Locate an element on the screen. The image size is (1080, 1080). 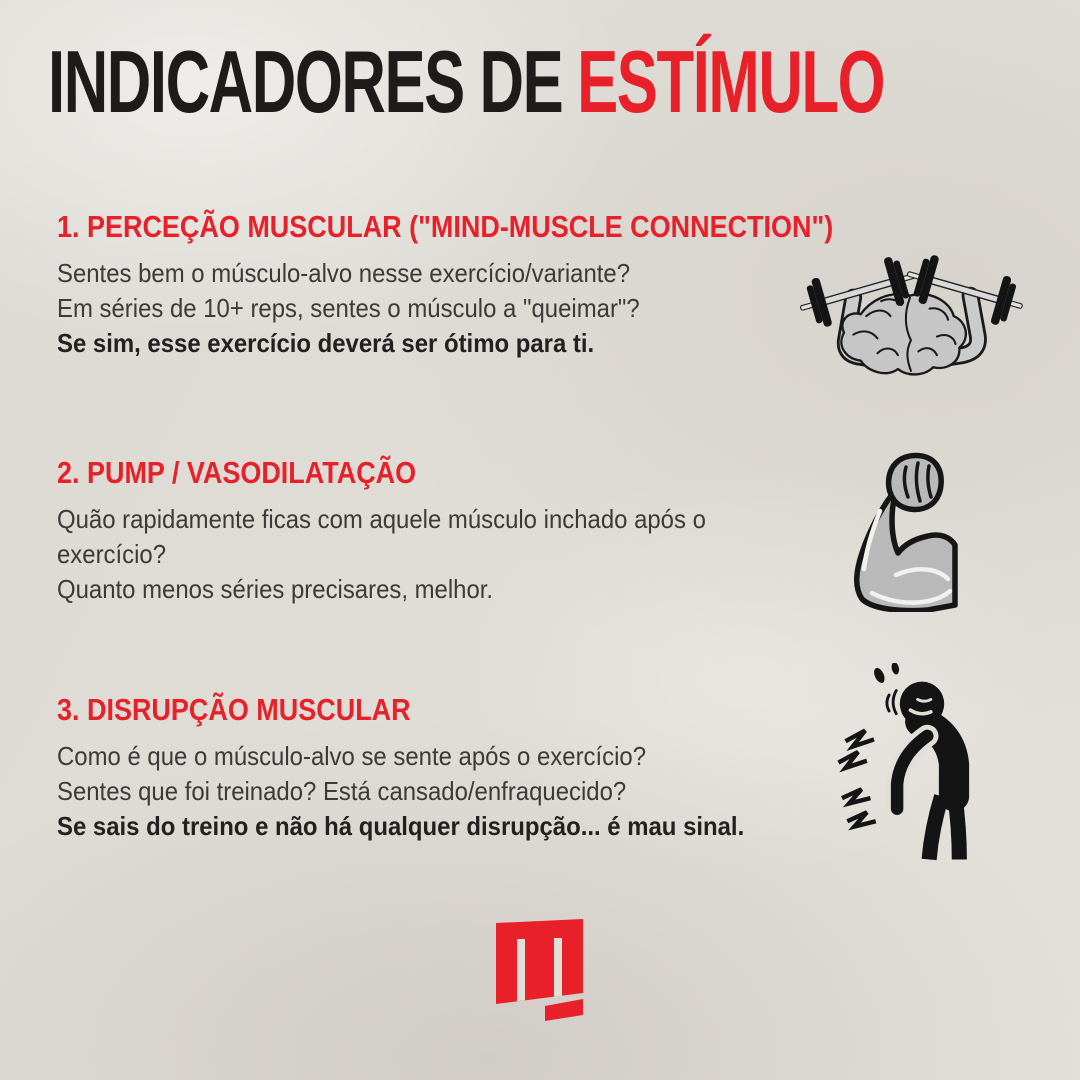
flexed-bicep-svg is located at coordinates (906, 532).